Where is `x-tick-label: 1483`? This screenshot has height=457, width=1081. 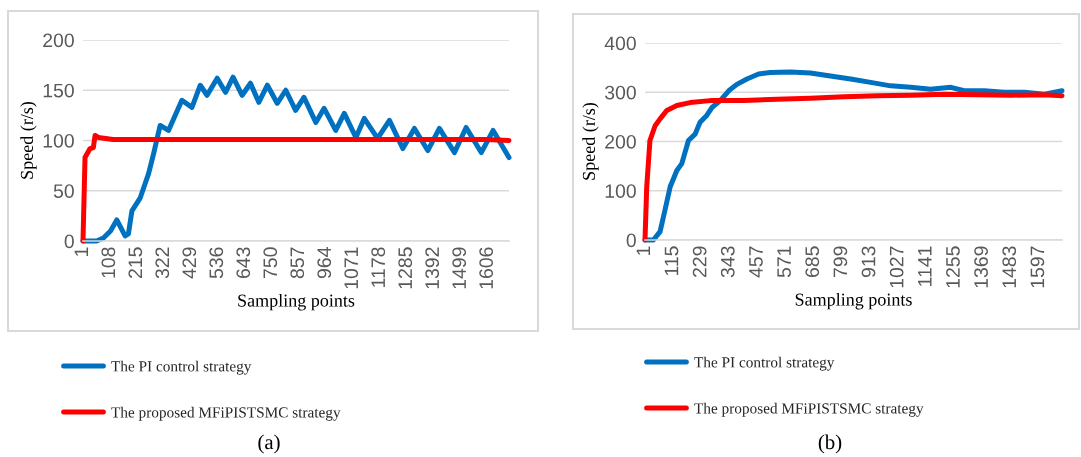 x-tick-label: 1483 is located at coordinates (1009, 267).